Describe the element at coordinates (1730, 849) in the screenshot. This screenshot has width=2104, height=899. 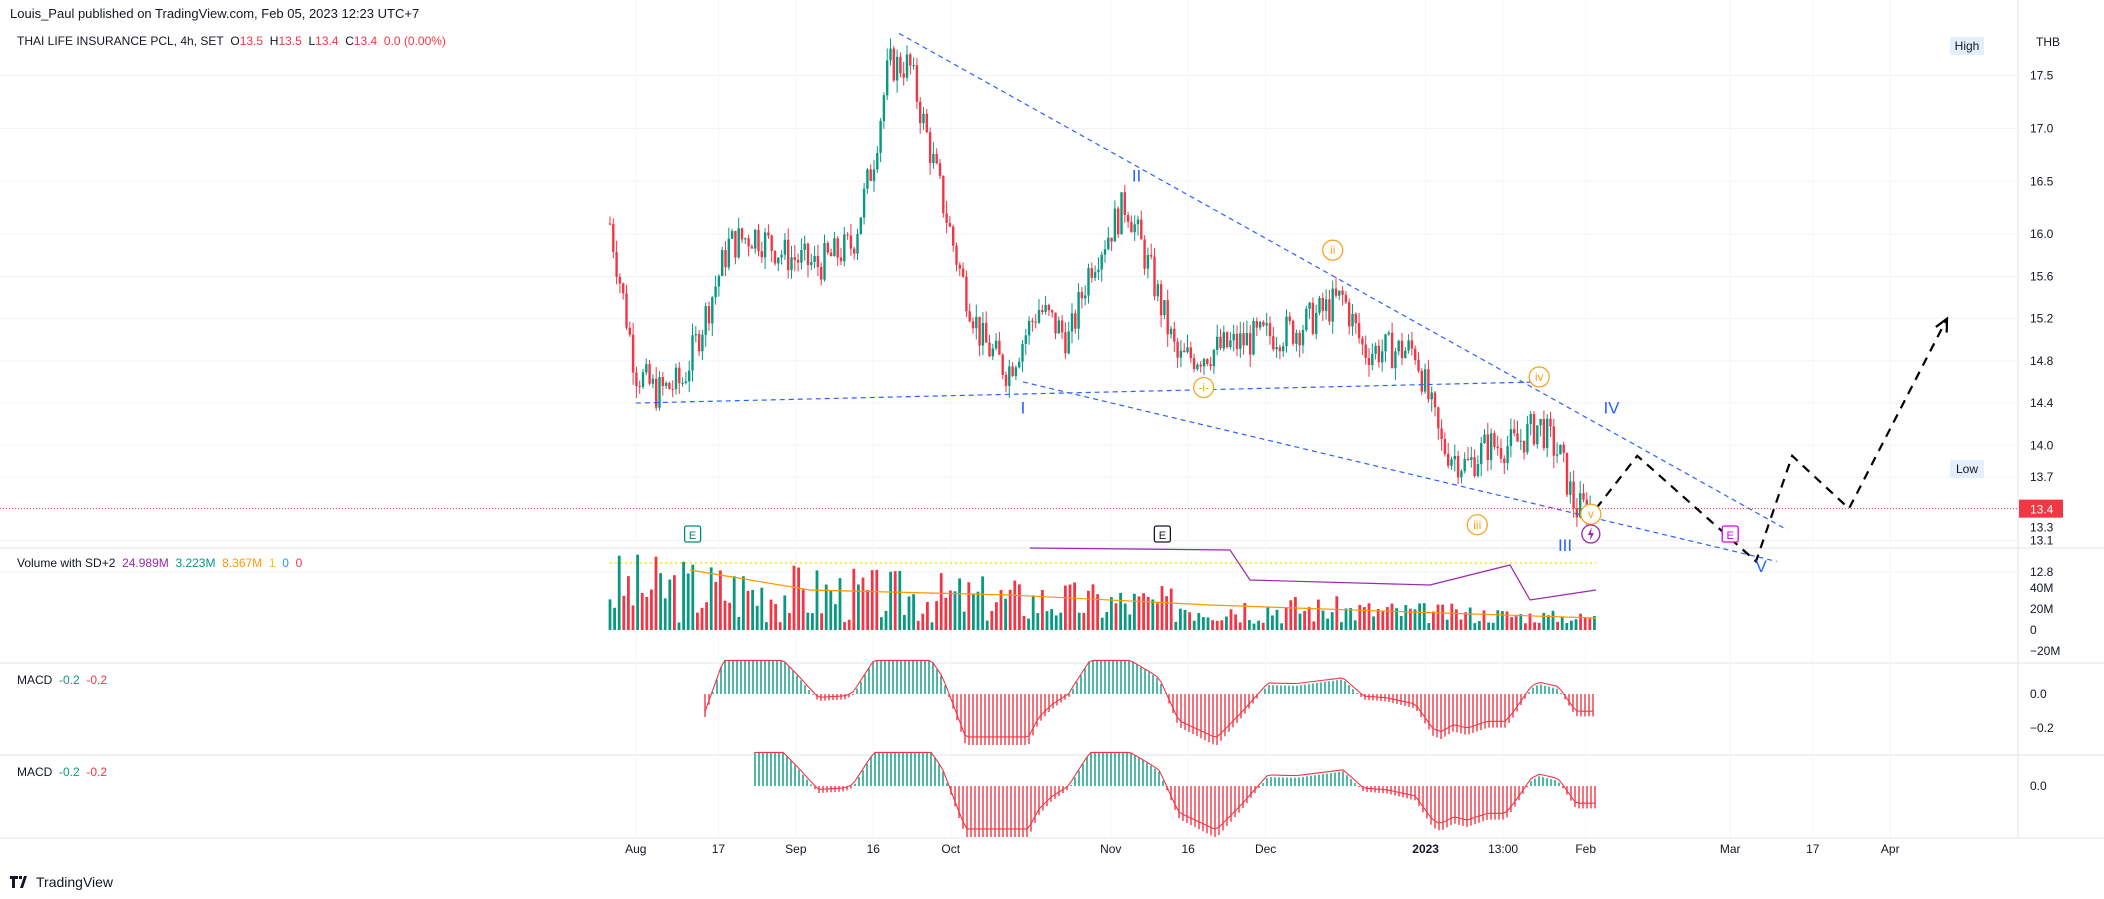
I see `time-tick-label: Mar` at that location.